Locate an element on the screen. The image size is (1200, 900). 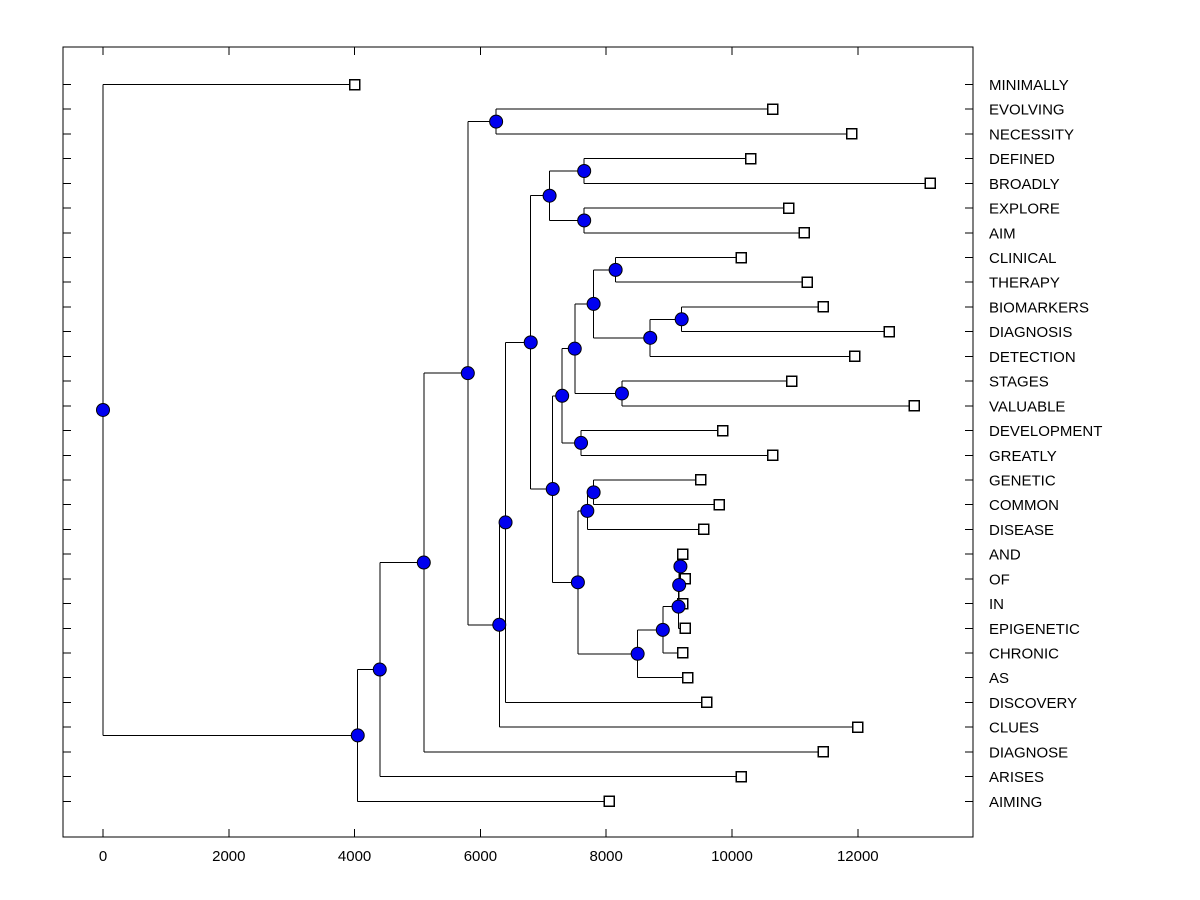
leaf-label: DEFINED is located at coordinates (1022, 159).